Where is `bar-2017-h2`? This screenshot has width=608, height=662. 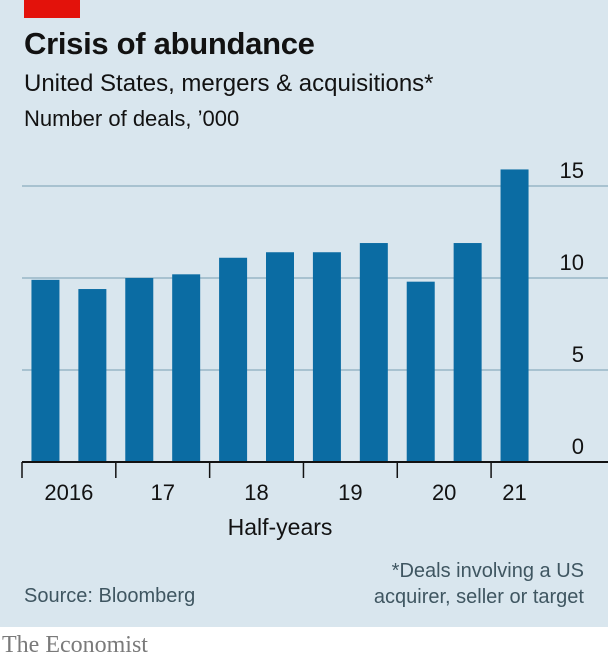
bar-2017-h2 is located at coordinates (186, 368).